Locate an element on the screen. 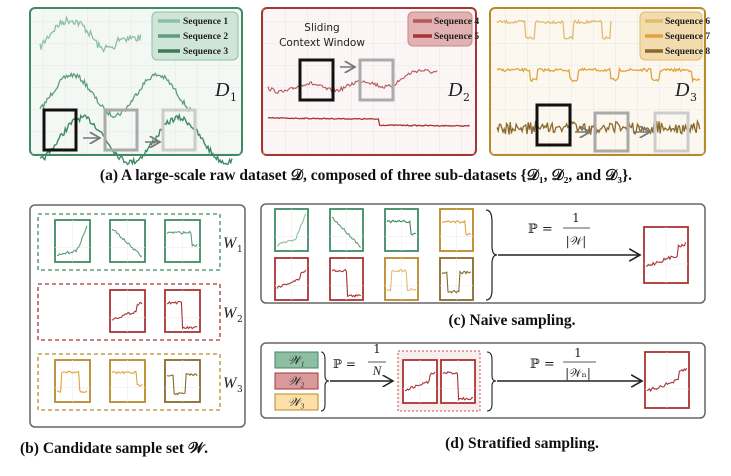 This screenshot has height=476, width=731. legend-label: Sequence 3 is located at coordinates (205, 52).